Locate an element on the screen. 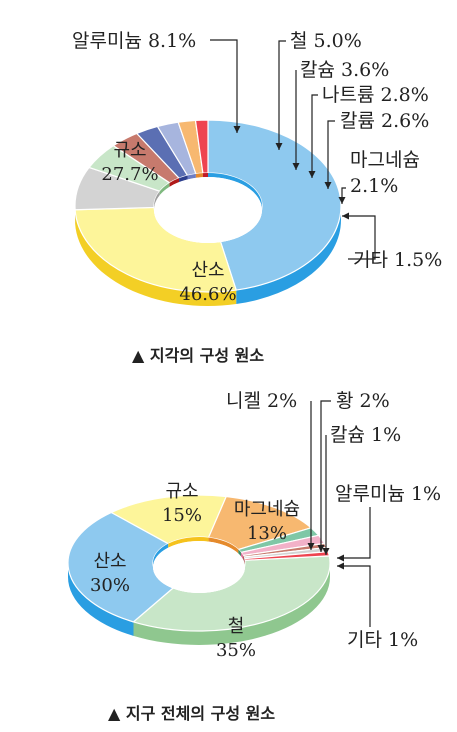 This screenshot has width=457, height=732. callout-1-4: 니켈 2% is located at coordinates (261, 401).